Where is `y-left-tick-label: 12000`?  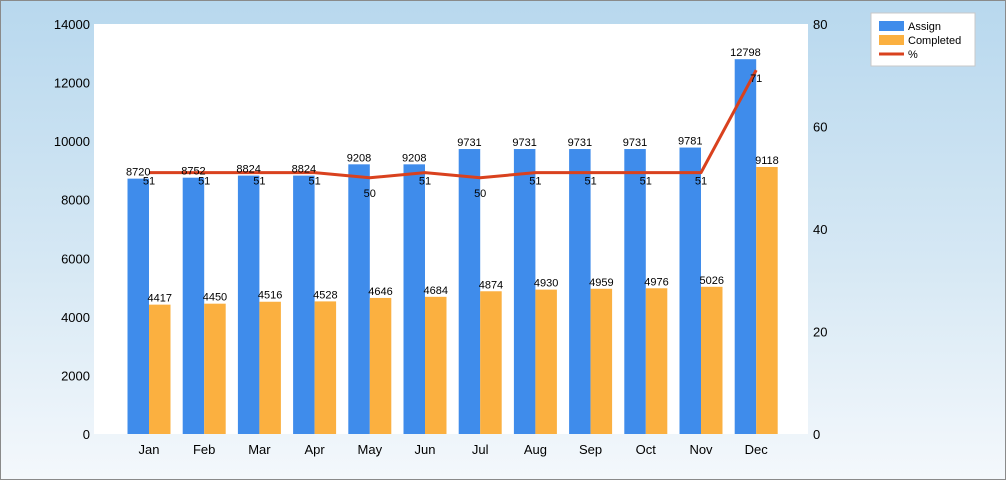
y-left-tick-label: 12000 is located at coordinates (72, 83).